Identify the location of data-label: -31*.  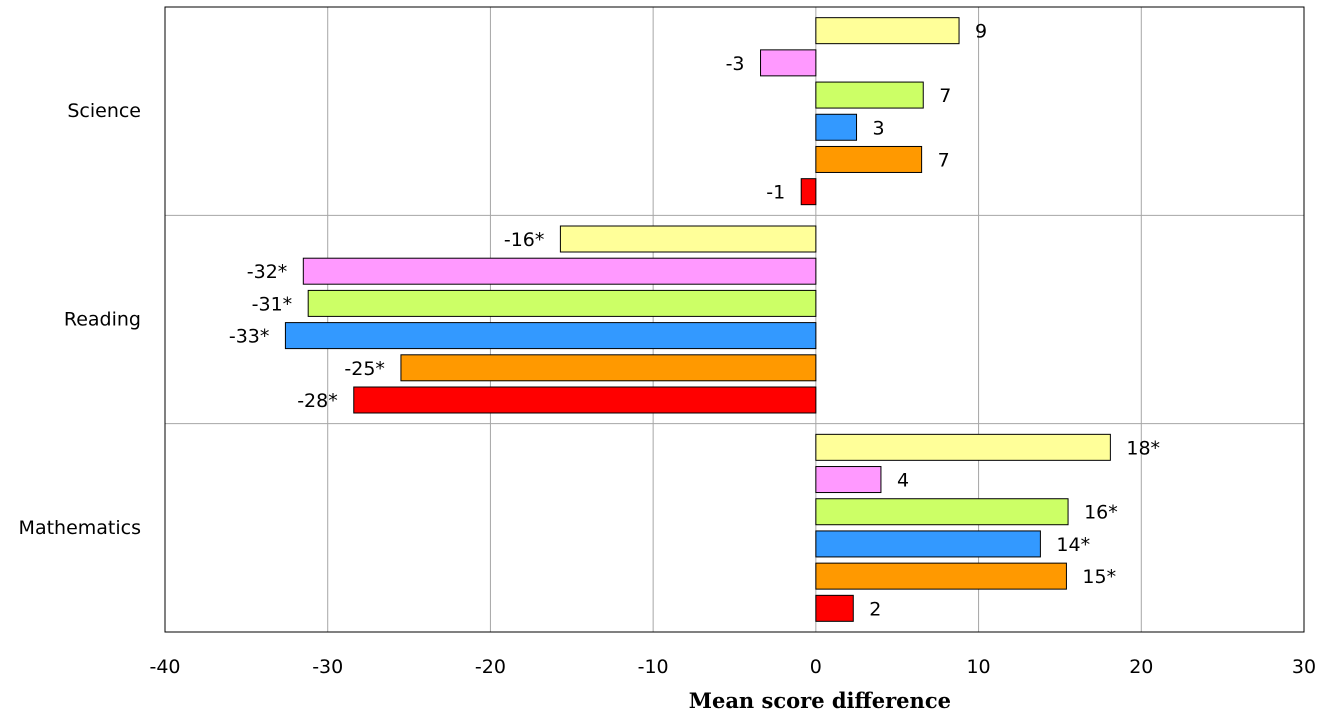
(272, 304).